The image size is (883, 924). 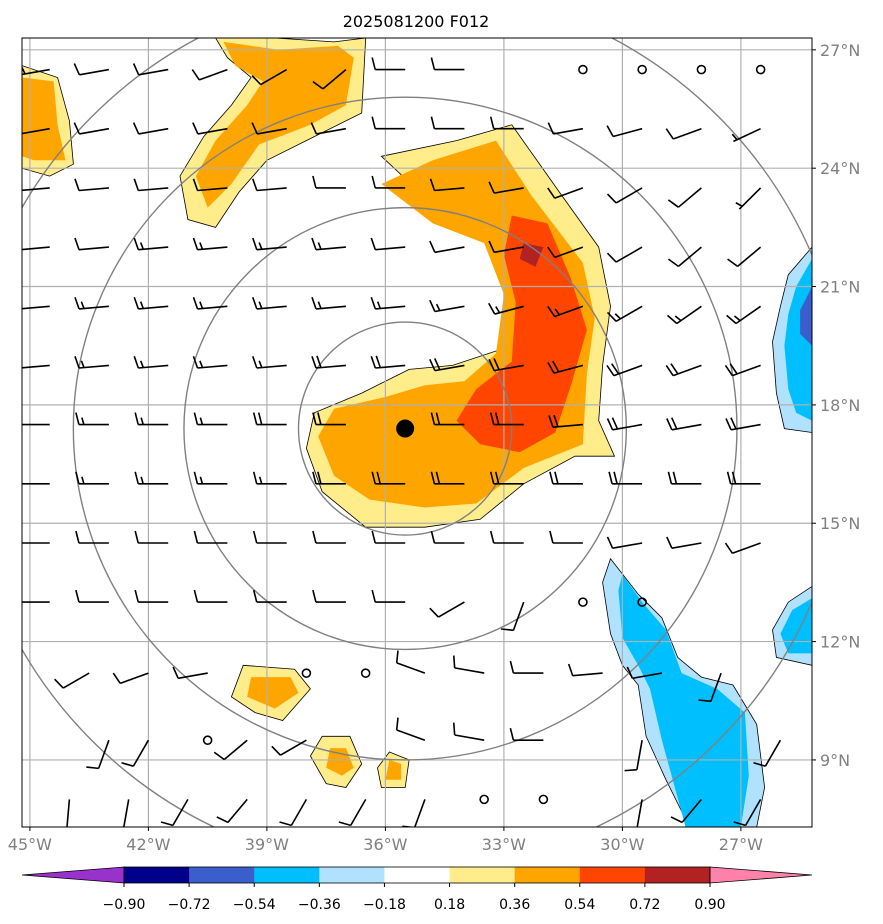 What do you see at coordinates (806, 316) in the screenshot?
I see `shaded-region` at bounding box center [806, 316].